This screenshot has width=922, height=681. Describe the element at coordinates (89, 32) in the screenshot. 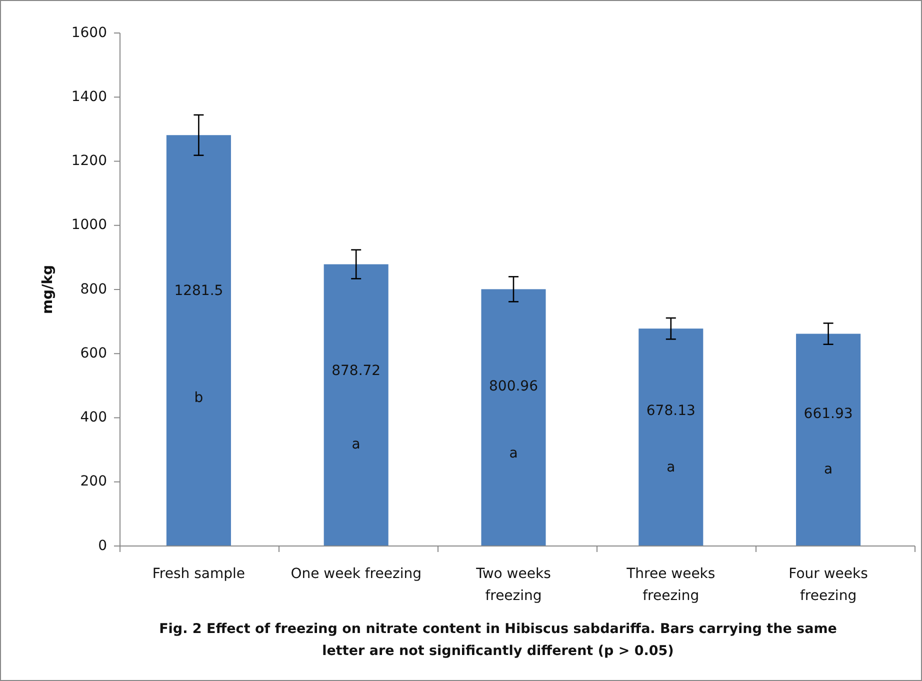

I see `y-tick-label: 1600` at that location.